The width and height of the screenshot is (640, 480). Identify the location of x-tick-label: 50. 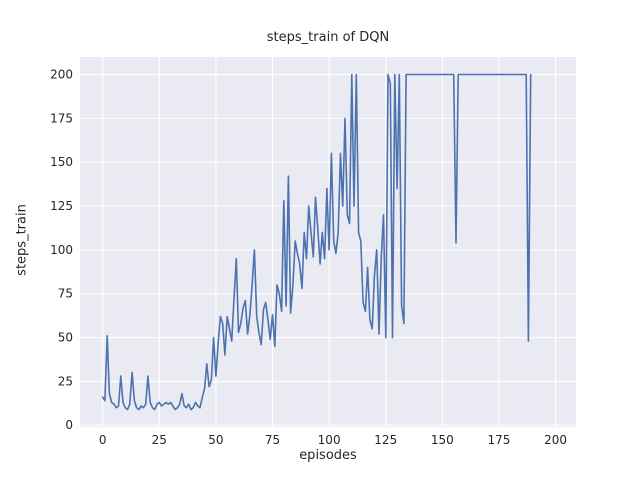
(215, 440).